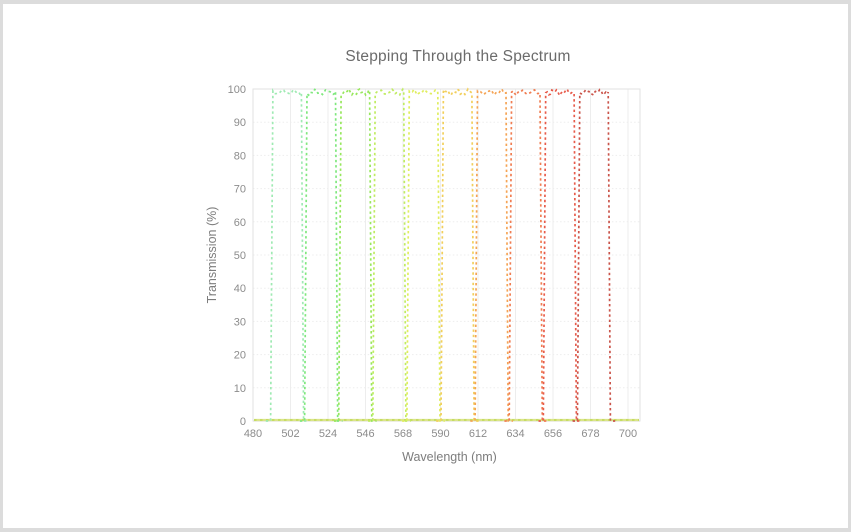 The height and width of the screenshot is (532, 851). What do you see at coordinates (478, 434) in the screenshot?
I see `x-tick-label: 612` at bounding box center [478, 434].